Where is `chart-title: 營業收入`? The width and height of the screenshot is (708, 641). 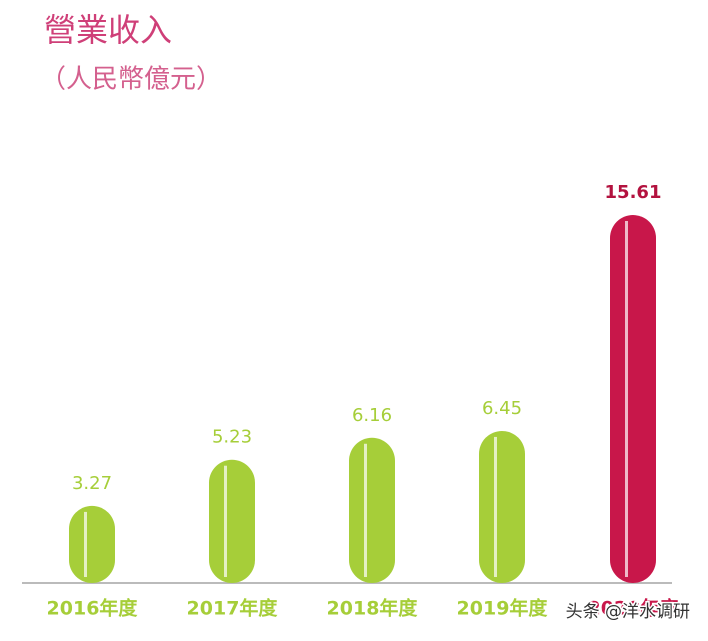 chart-title: 營業收入 is located at coordinates (108, 30).